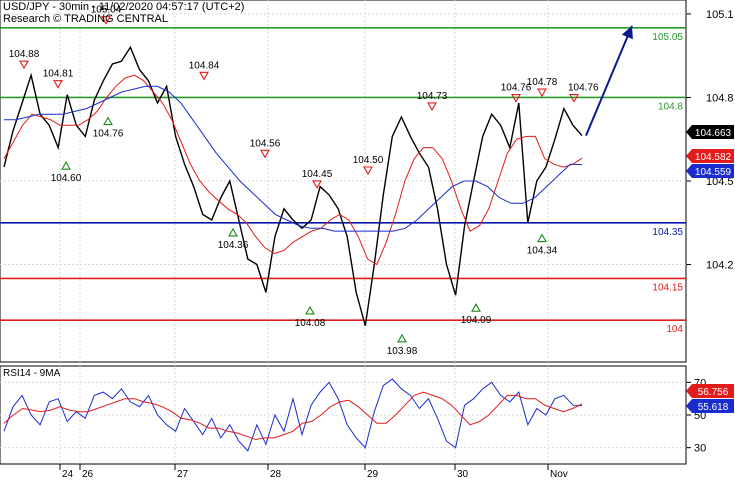 Image resolution: width=735 pixels, height=480 pixels. Describe the element at coordinates (402, 351) in the screenshot. I see `swing-low-label: 103.98` at that location.